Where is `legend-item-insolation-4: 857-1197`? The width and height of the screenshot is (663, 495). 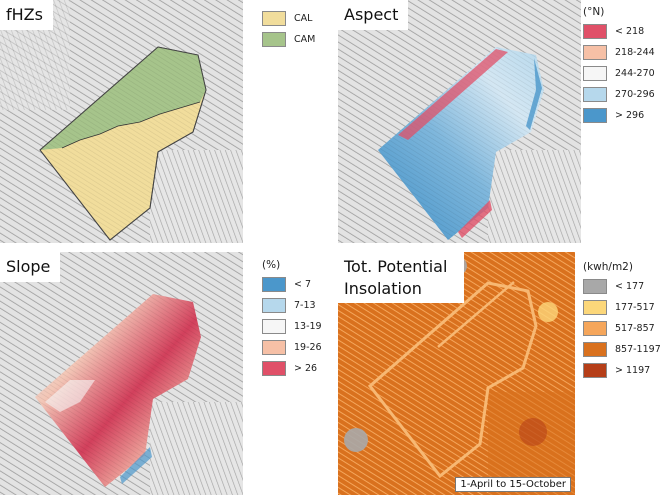 legend-item-insolation-4: 857-1197 is located at coordinates (622, 349).